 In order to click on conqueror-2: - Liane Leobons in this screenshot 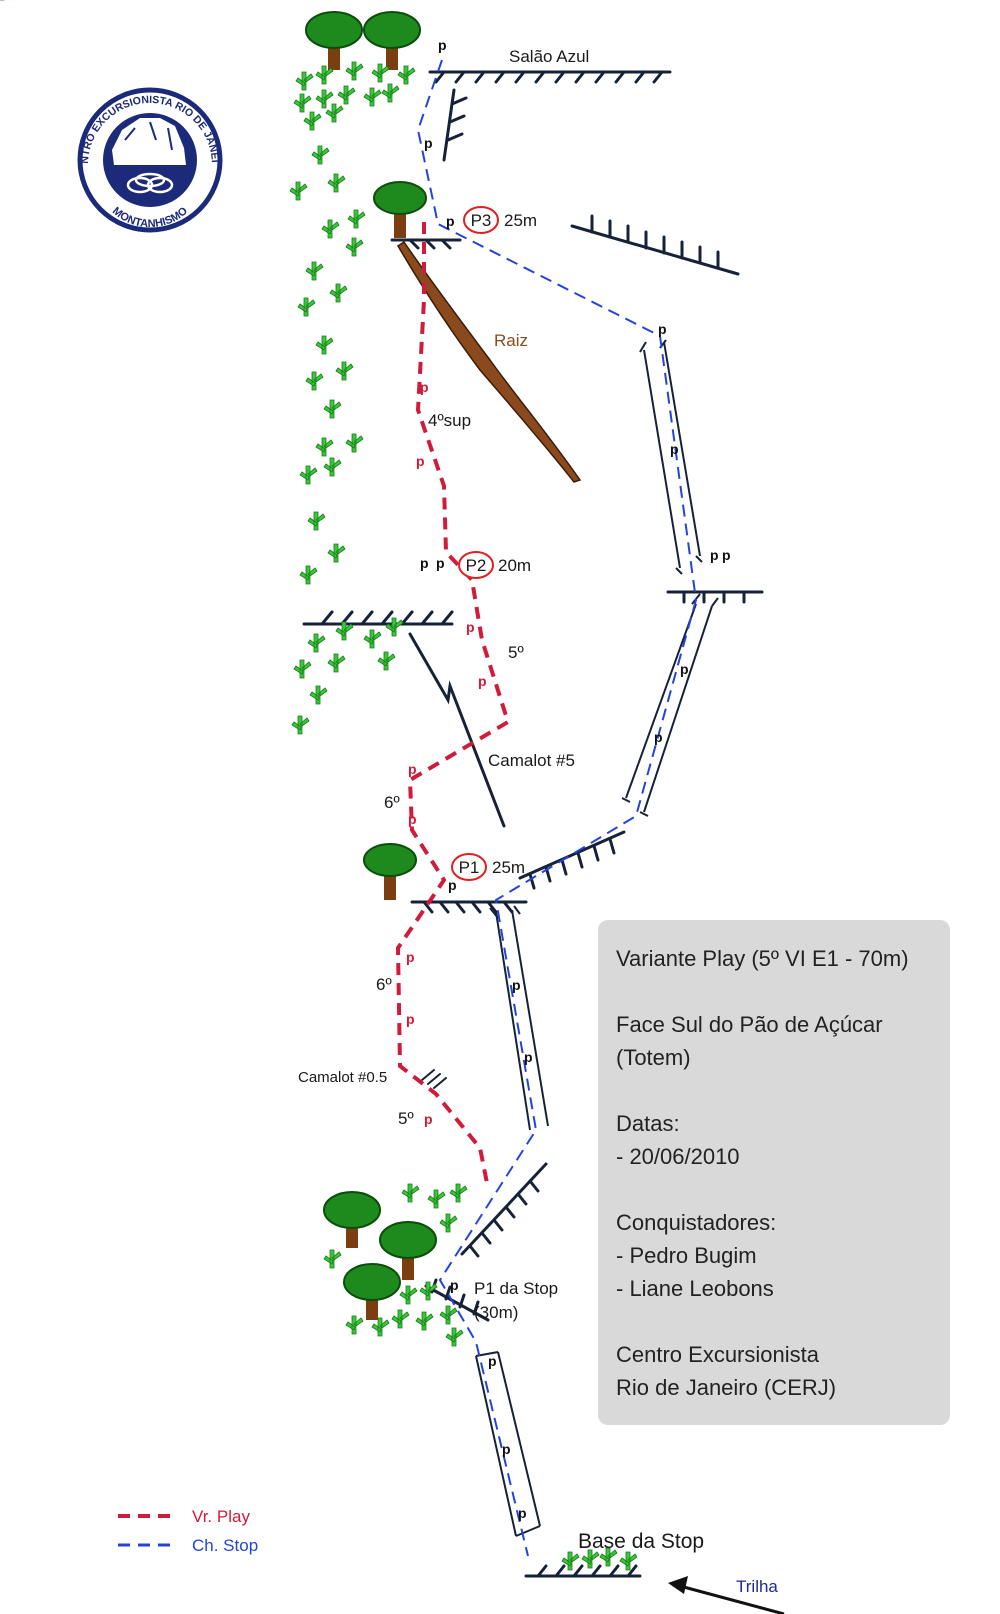, I will do `click(695, 1288)`.